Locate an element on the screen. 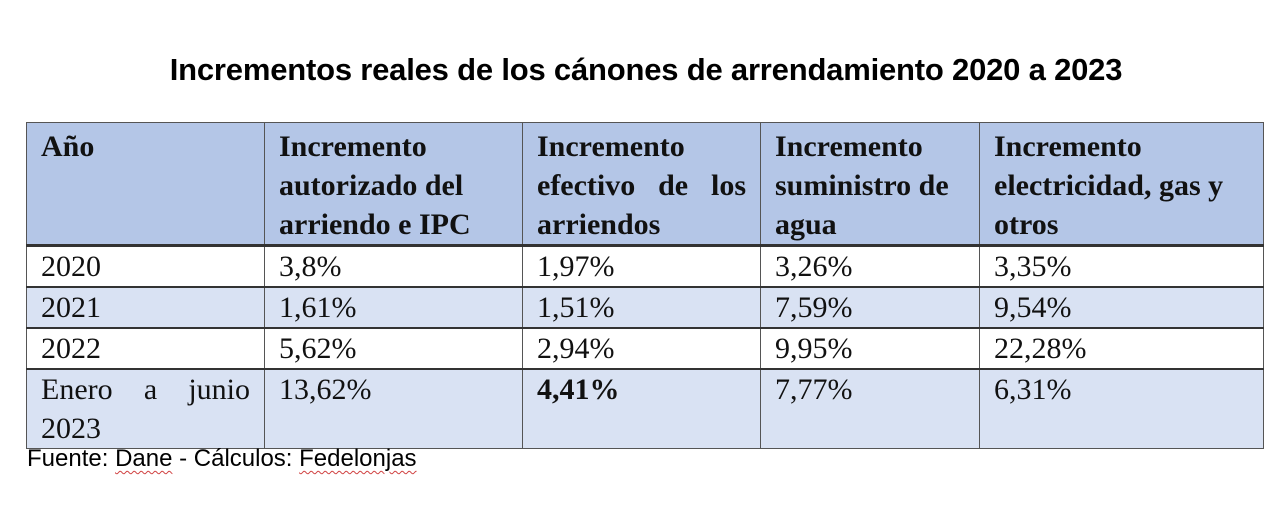  source-note: Fuente: Dane - Cálculos: Fedelonjas is located at coordinates (222, 459).